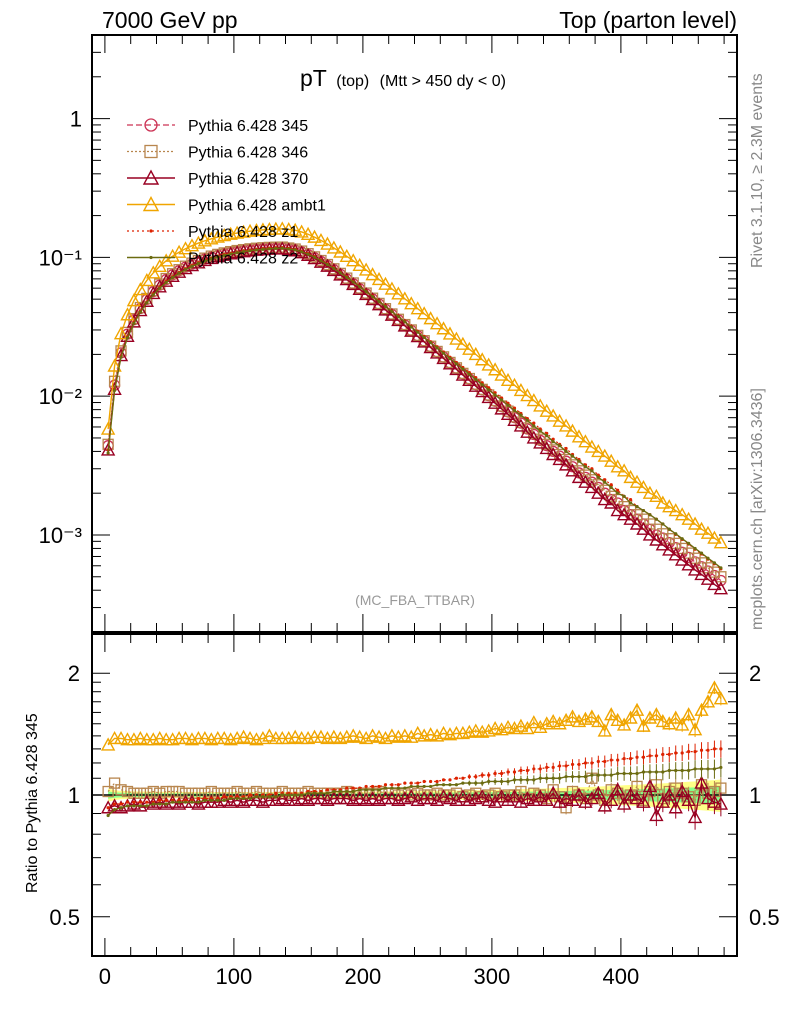  Describe the element at coordinates (755, 795) in the screenshot. I see `y-tick-label-right: 1` at that location.